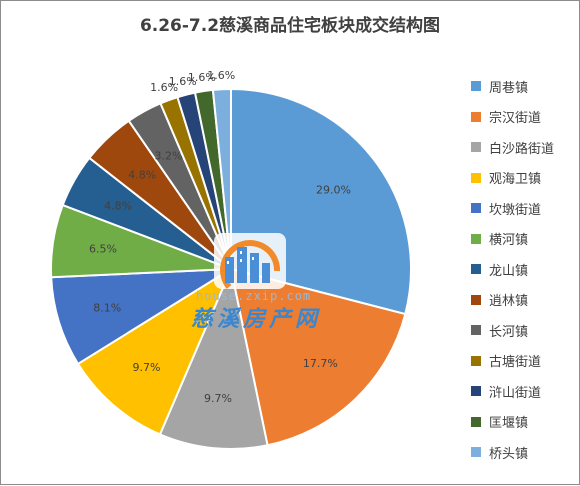  I want to click on legend-item: 逍林镇, so click(512, 300).